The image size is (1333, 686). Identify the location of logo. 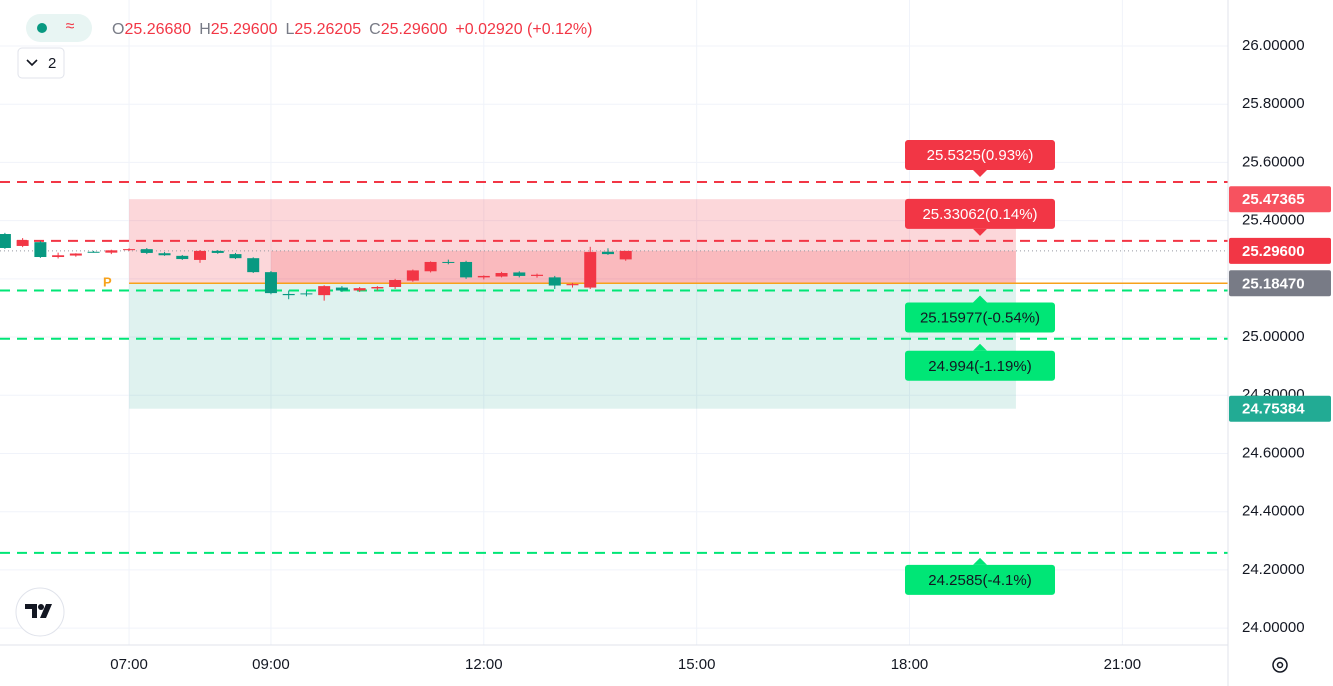
(40, 612).